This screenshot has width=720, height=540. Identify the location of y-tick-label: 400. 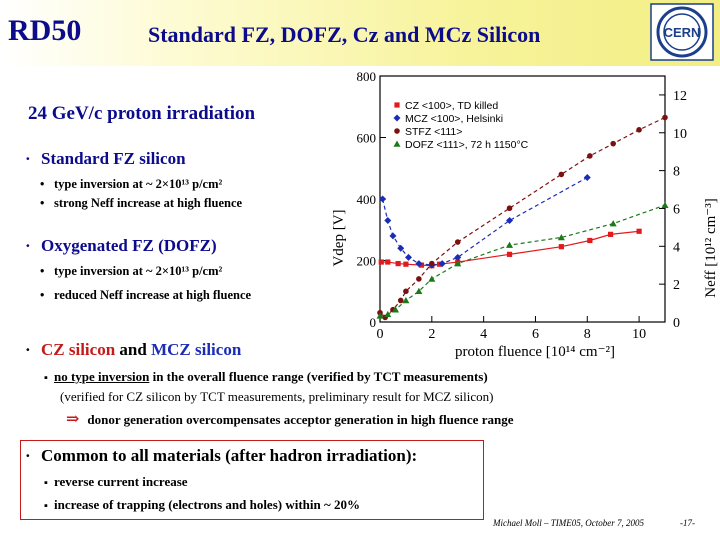
(367, 199).